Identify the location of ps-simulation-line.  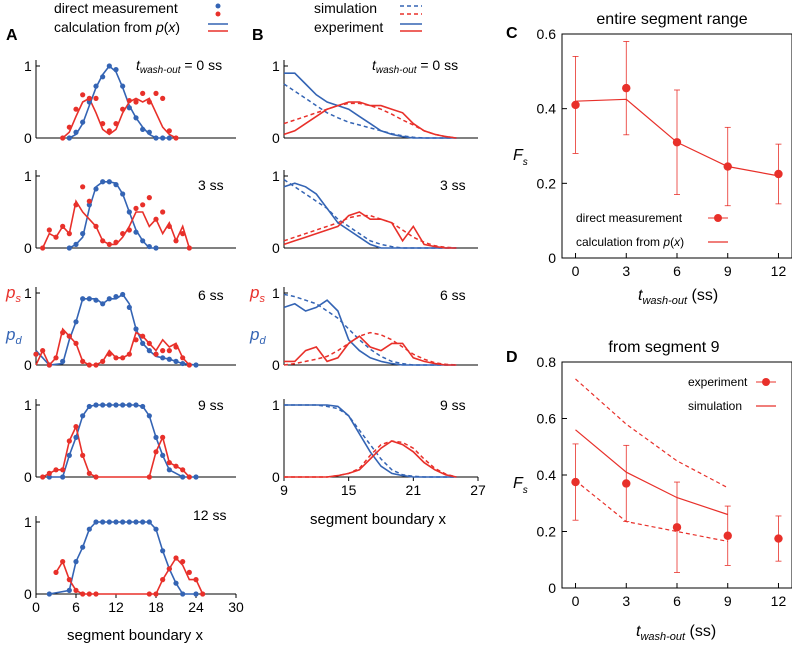
(370, 120).